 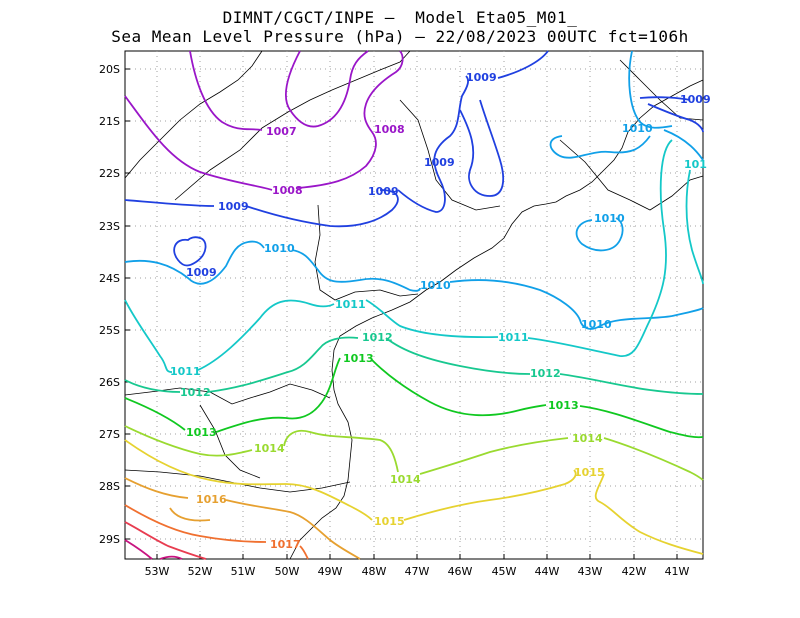 I want to click on lon-label: 41W, so click(x=677, y=571).